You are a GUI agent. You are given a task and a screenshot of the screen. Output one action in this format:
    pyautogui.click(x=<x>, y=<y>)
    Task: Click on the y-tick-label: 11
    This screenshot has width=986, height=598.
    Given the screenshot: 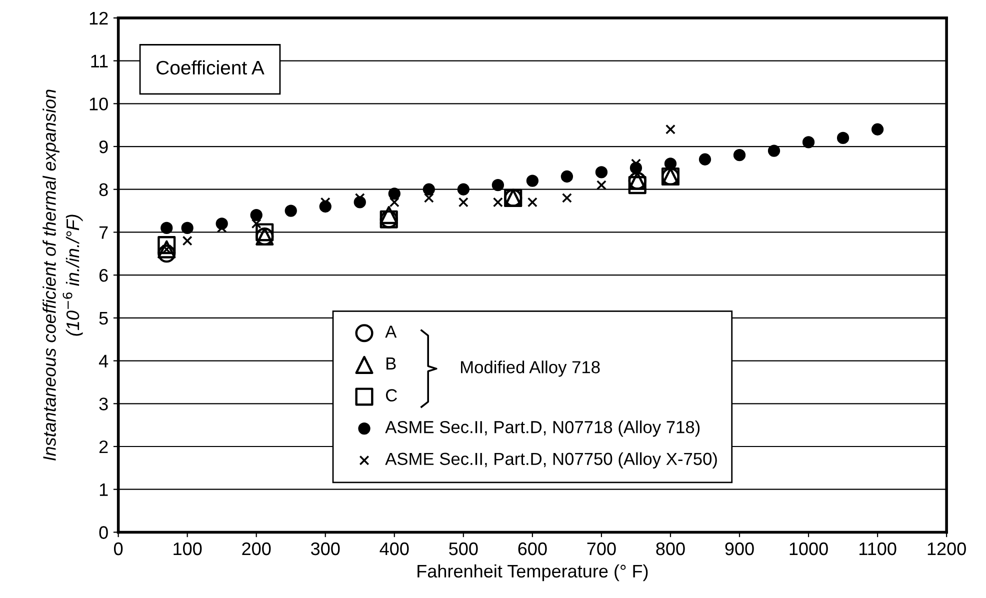 What is the action you would take?
    pyautogui.click(x=99, y=61)
    